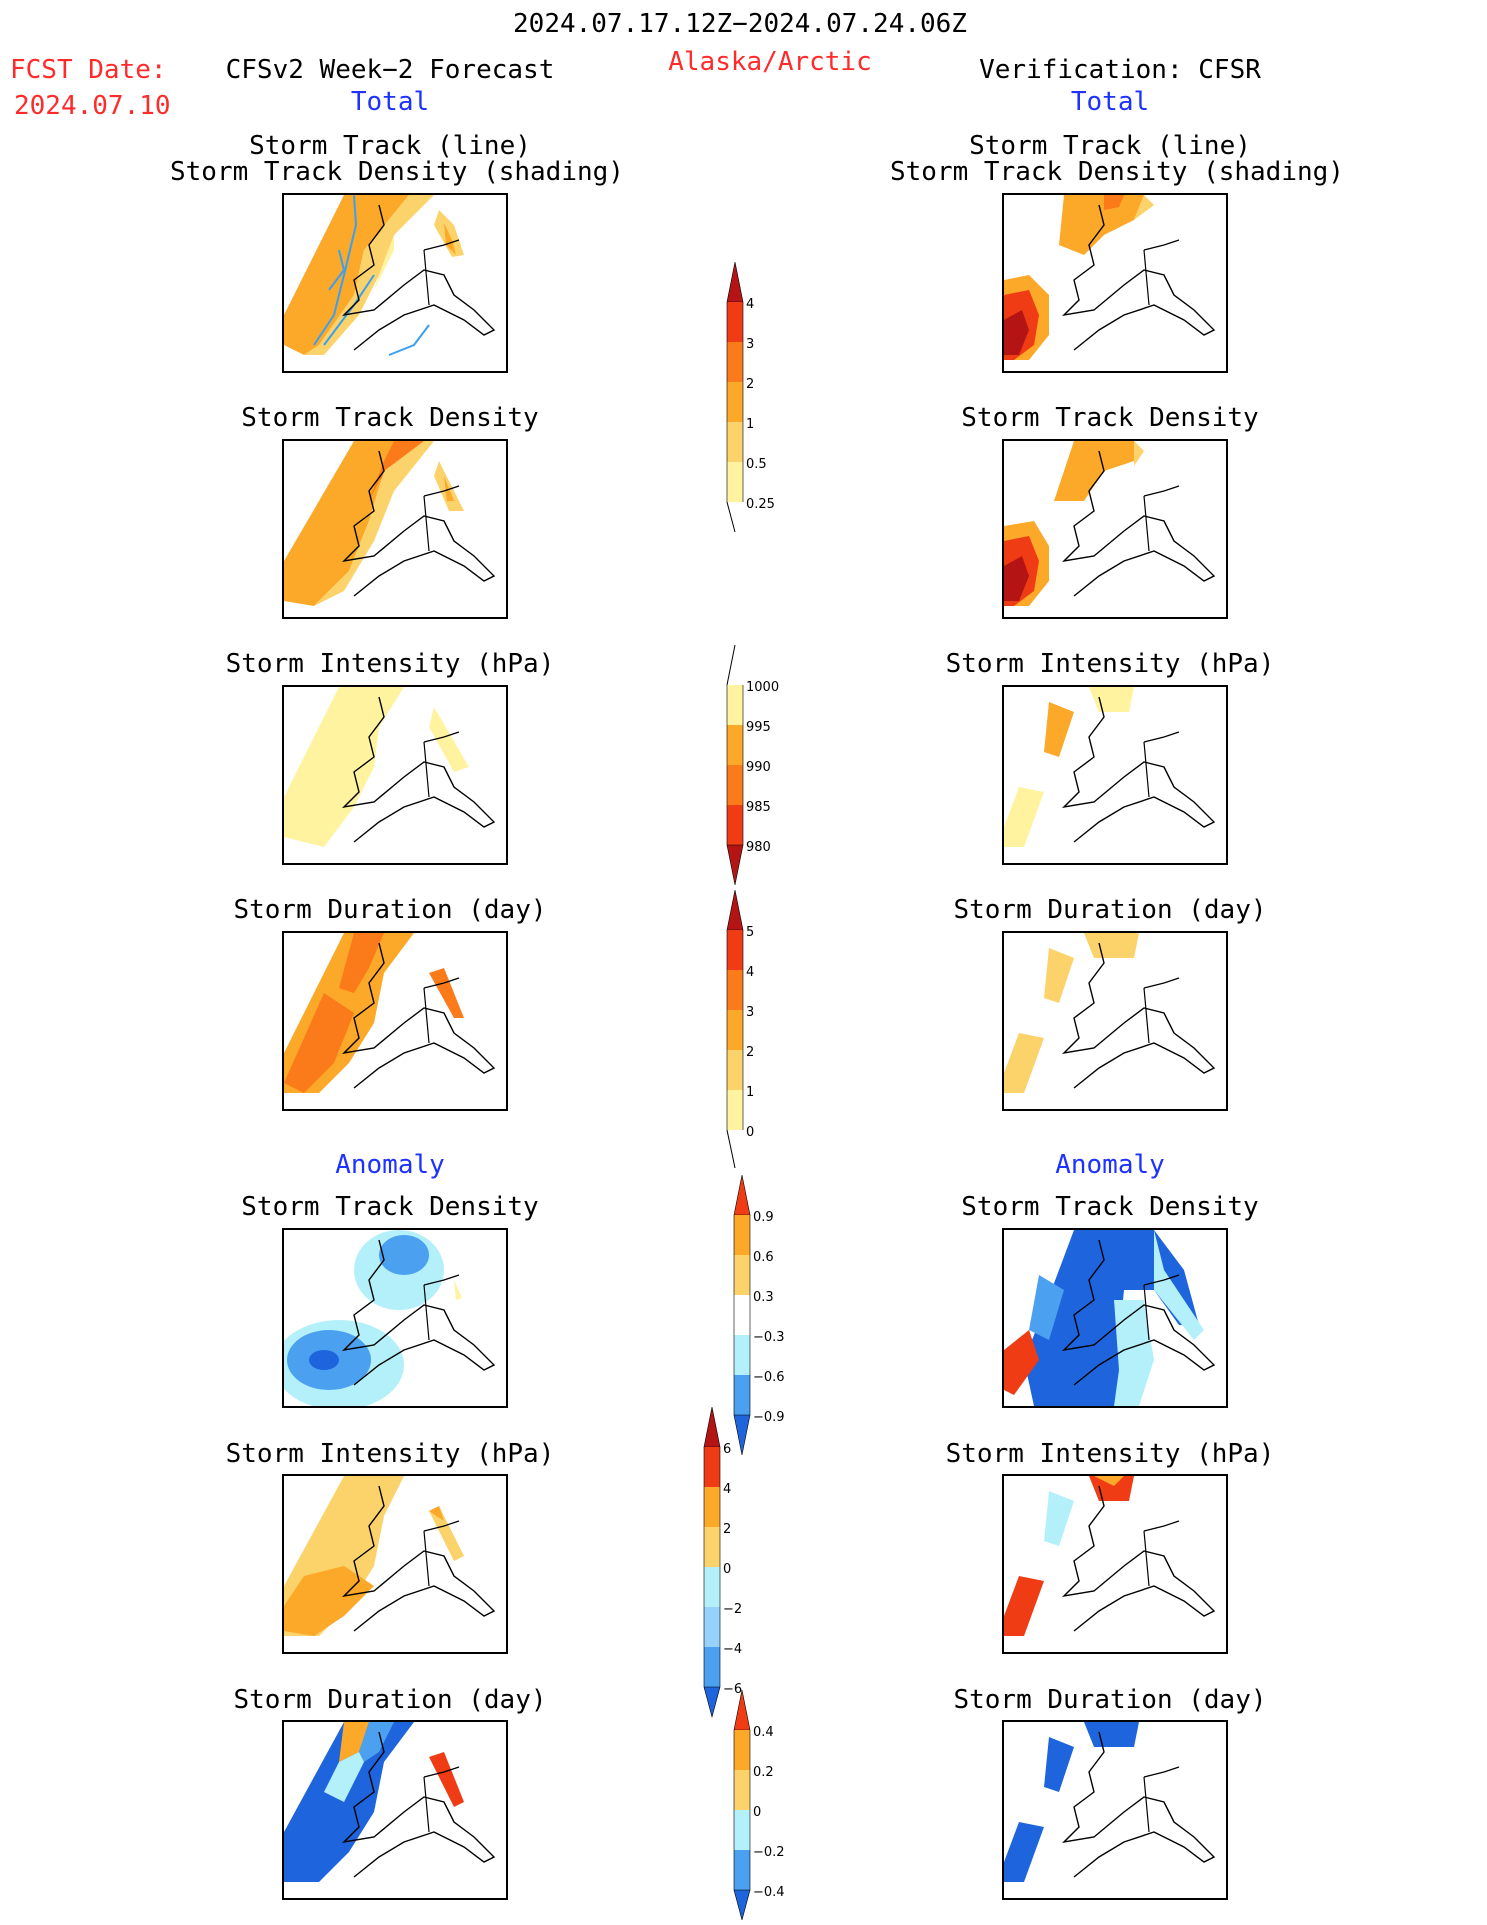 The width and height of the screenshot is (1487, 1925). I want to click on cbar-tick: 5, so click(750, 932).